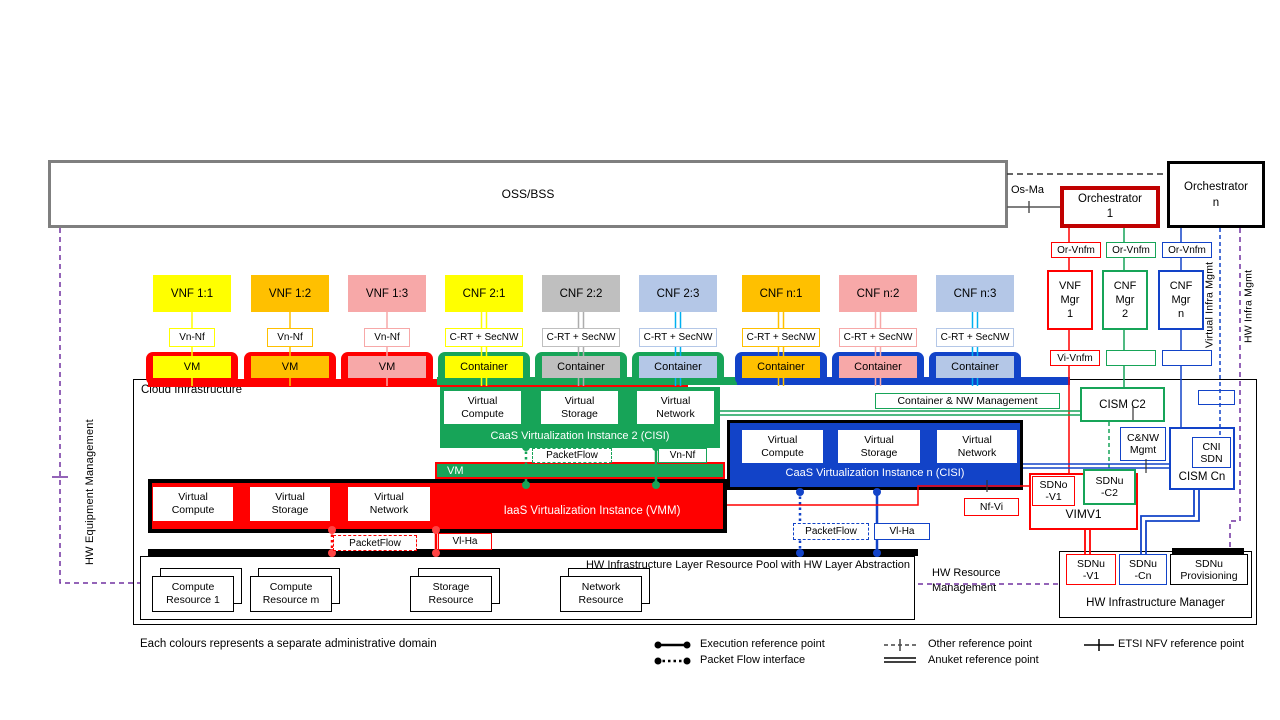  Describe the element at coordinates (1216, 186) in the screenshot. I see `orchestrator-n-label: Orchestrator` at that location.